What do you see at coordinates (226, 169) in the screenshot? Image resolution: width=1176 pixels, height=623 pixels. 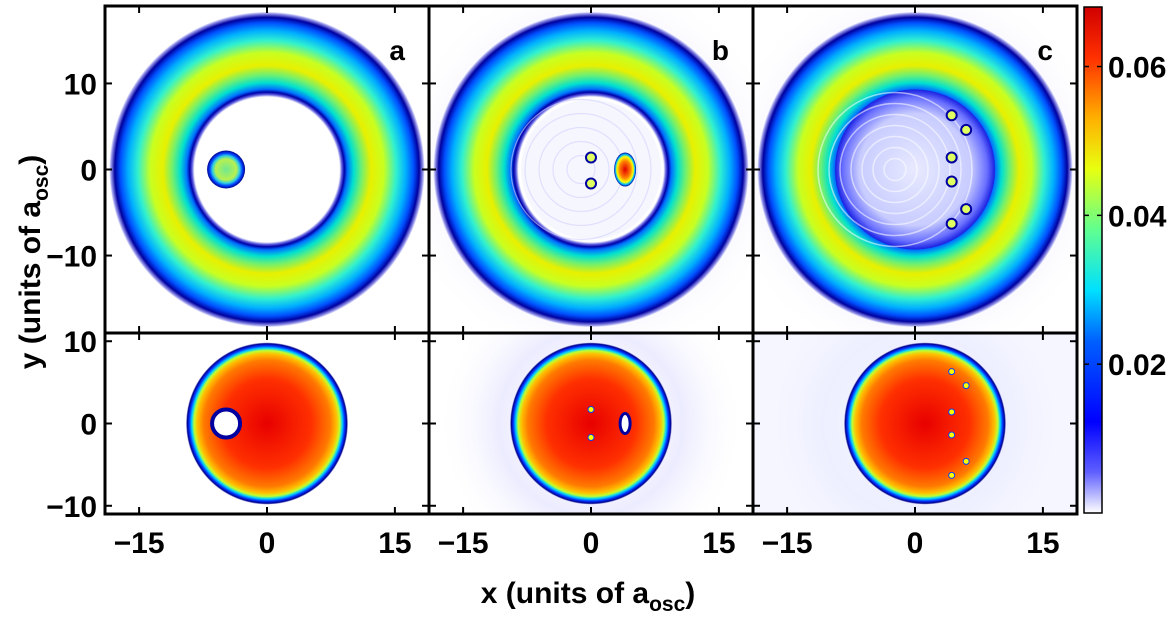 I see `blob` at bounding box center [226, 169].